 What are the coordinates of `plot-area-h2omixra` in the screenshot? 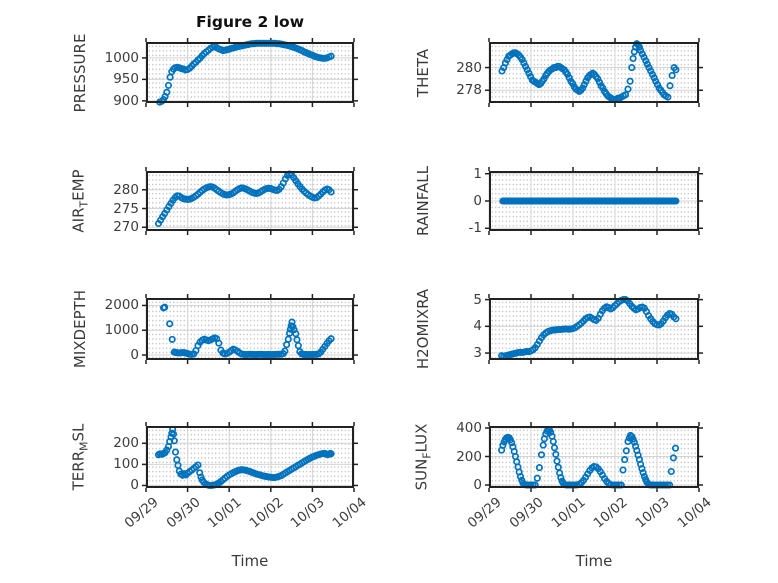 It's located at (594, 329).